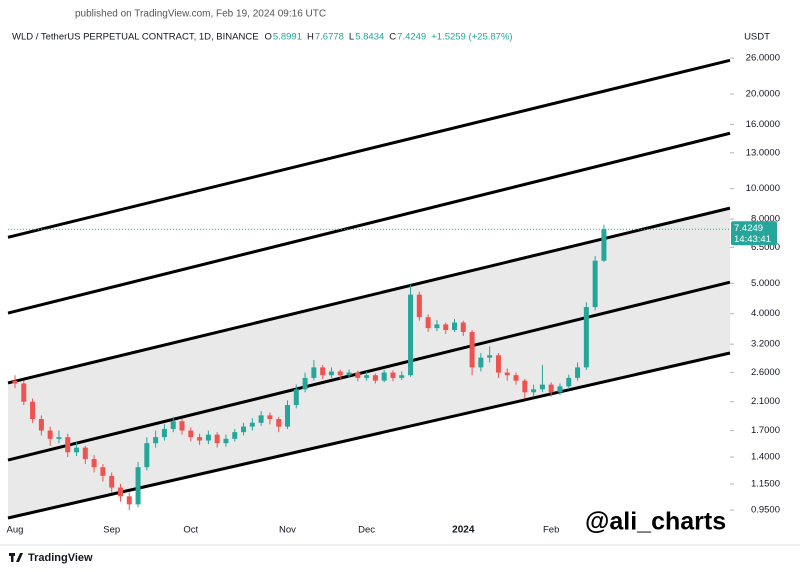 The image size is (800, 572). I want to click on x-tick-label: Nov, so click(287, 530).